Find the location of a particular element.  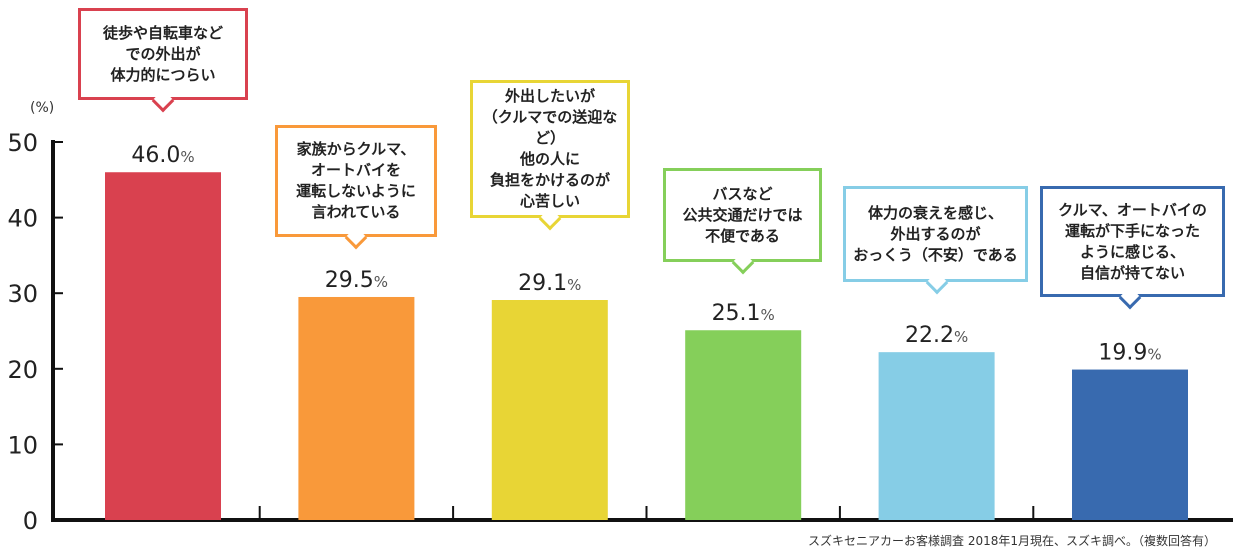

y-tick-label: 50 is located at coordinates (22, 143).